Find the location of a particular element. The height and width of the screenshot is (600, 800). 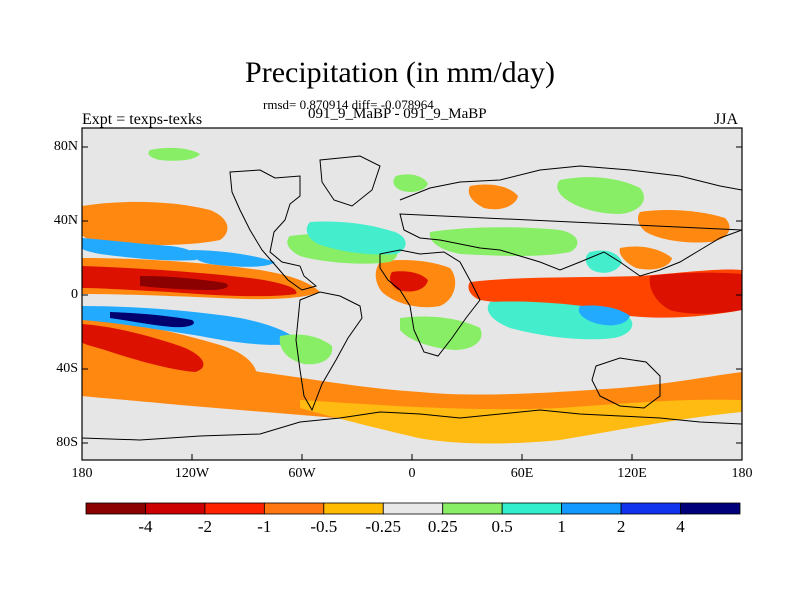

season-label: JJA is located at coordinates (726, 119).